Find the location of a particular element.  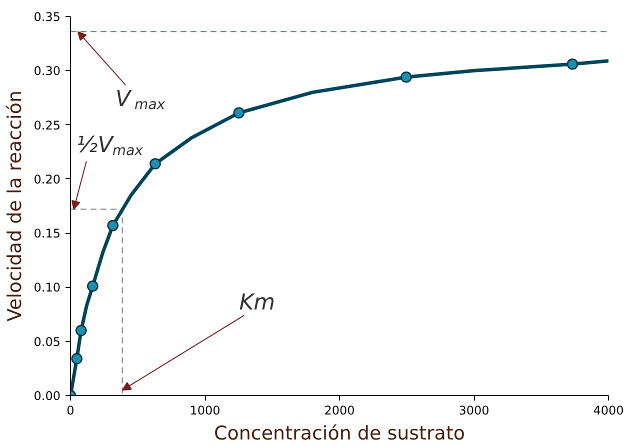

x-tick-label: 0 is located at coordinates (70, 411).